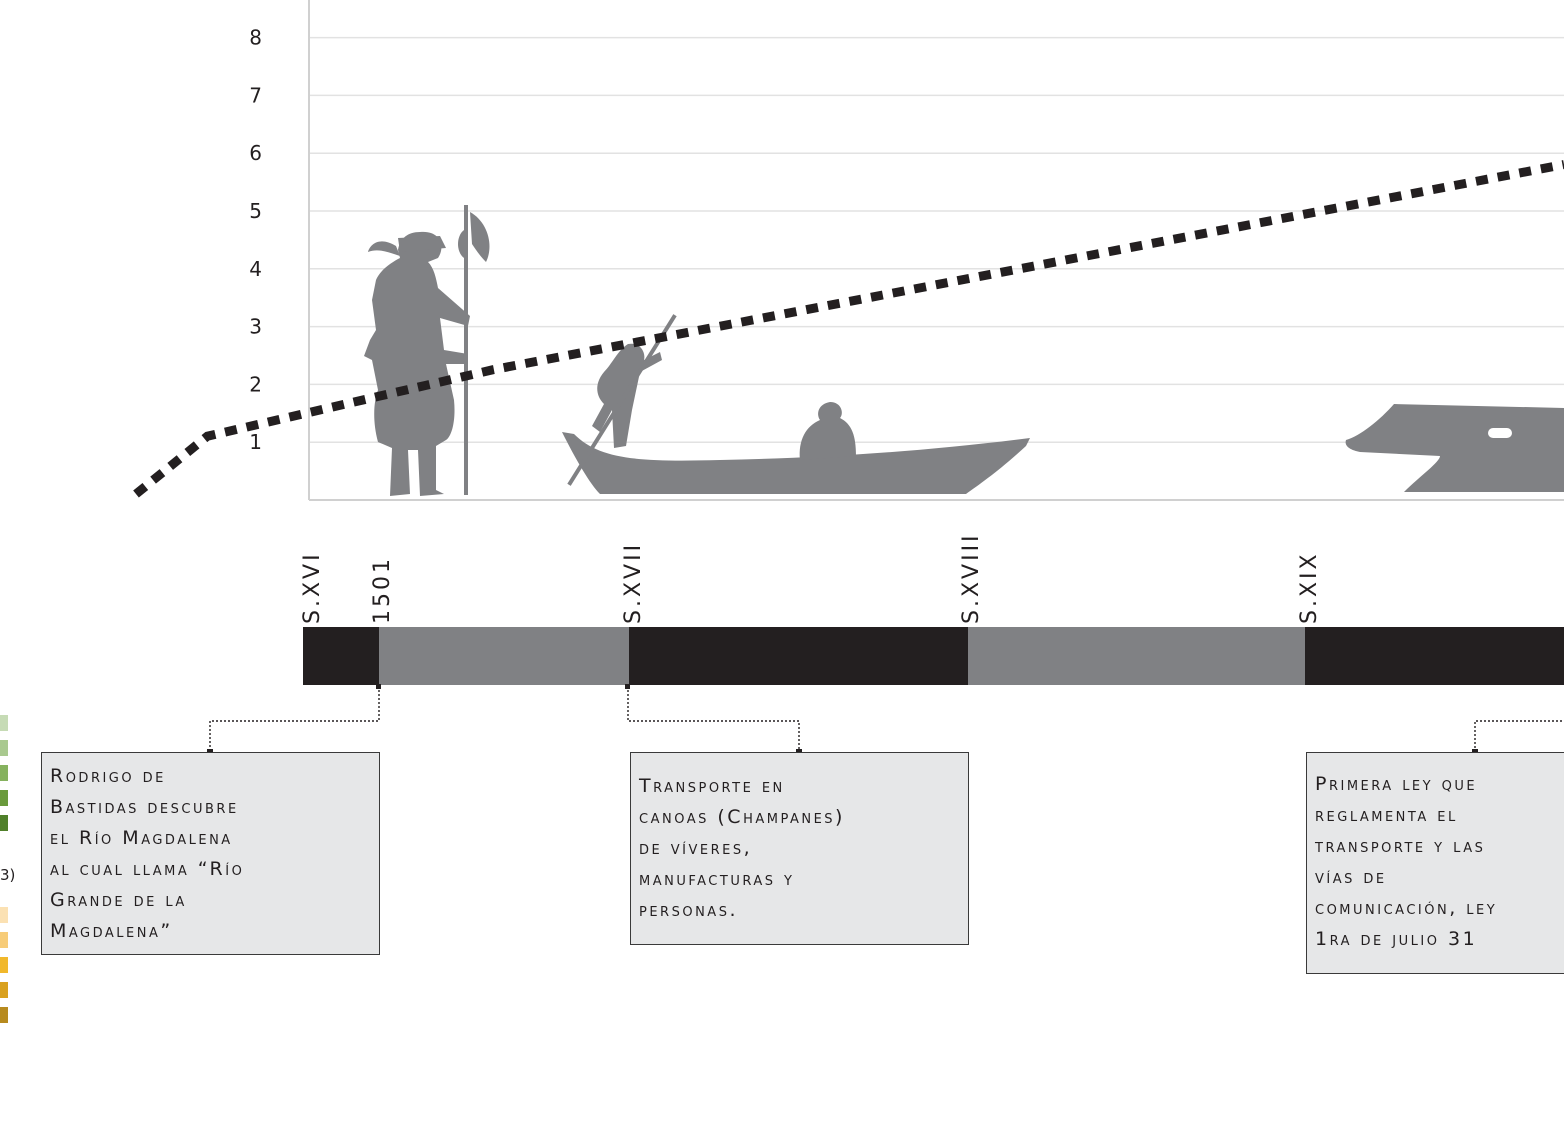  Describe the element at coordinates (796, 404) in the screenshot. I see `canoe-silhouette-icon` at that location.